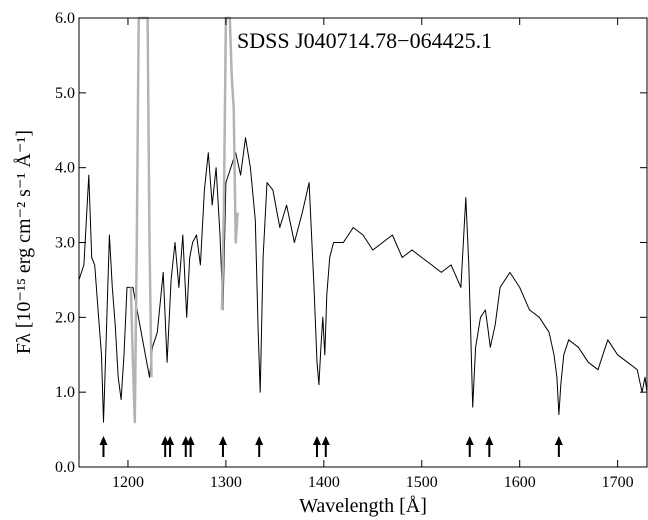  What do you see at coordinates (324, 482) in the screenshot?
I see `x-tick-label: 1400` at bounding box center [324, 482].